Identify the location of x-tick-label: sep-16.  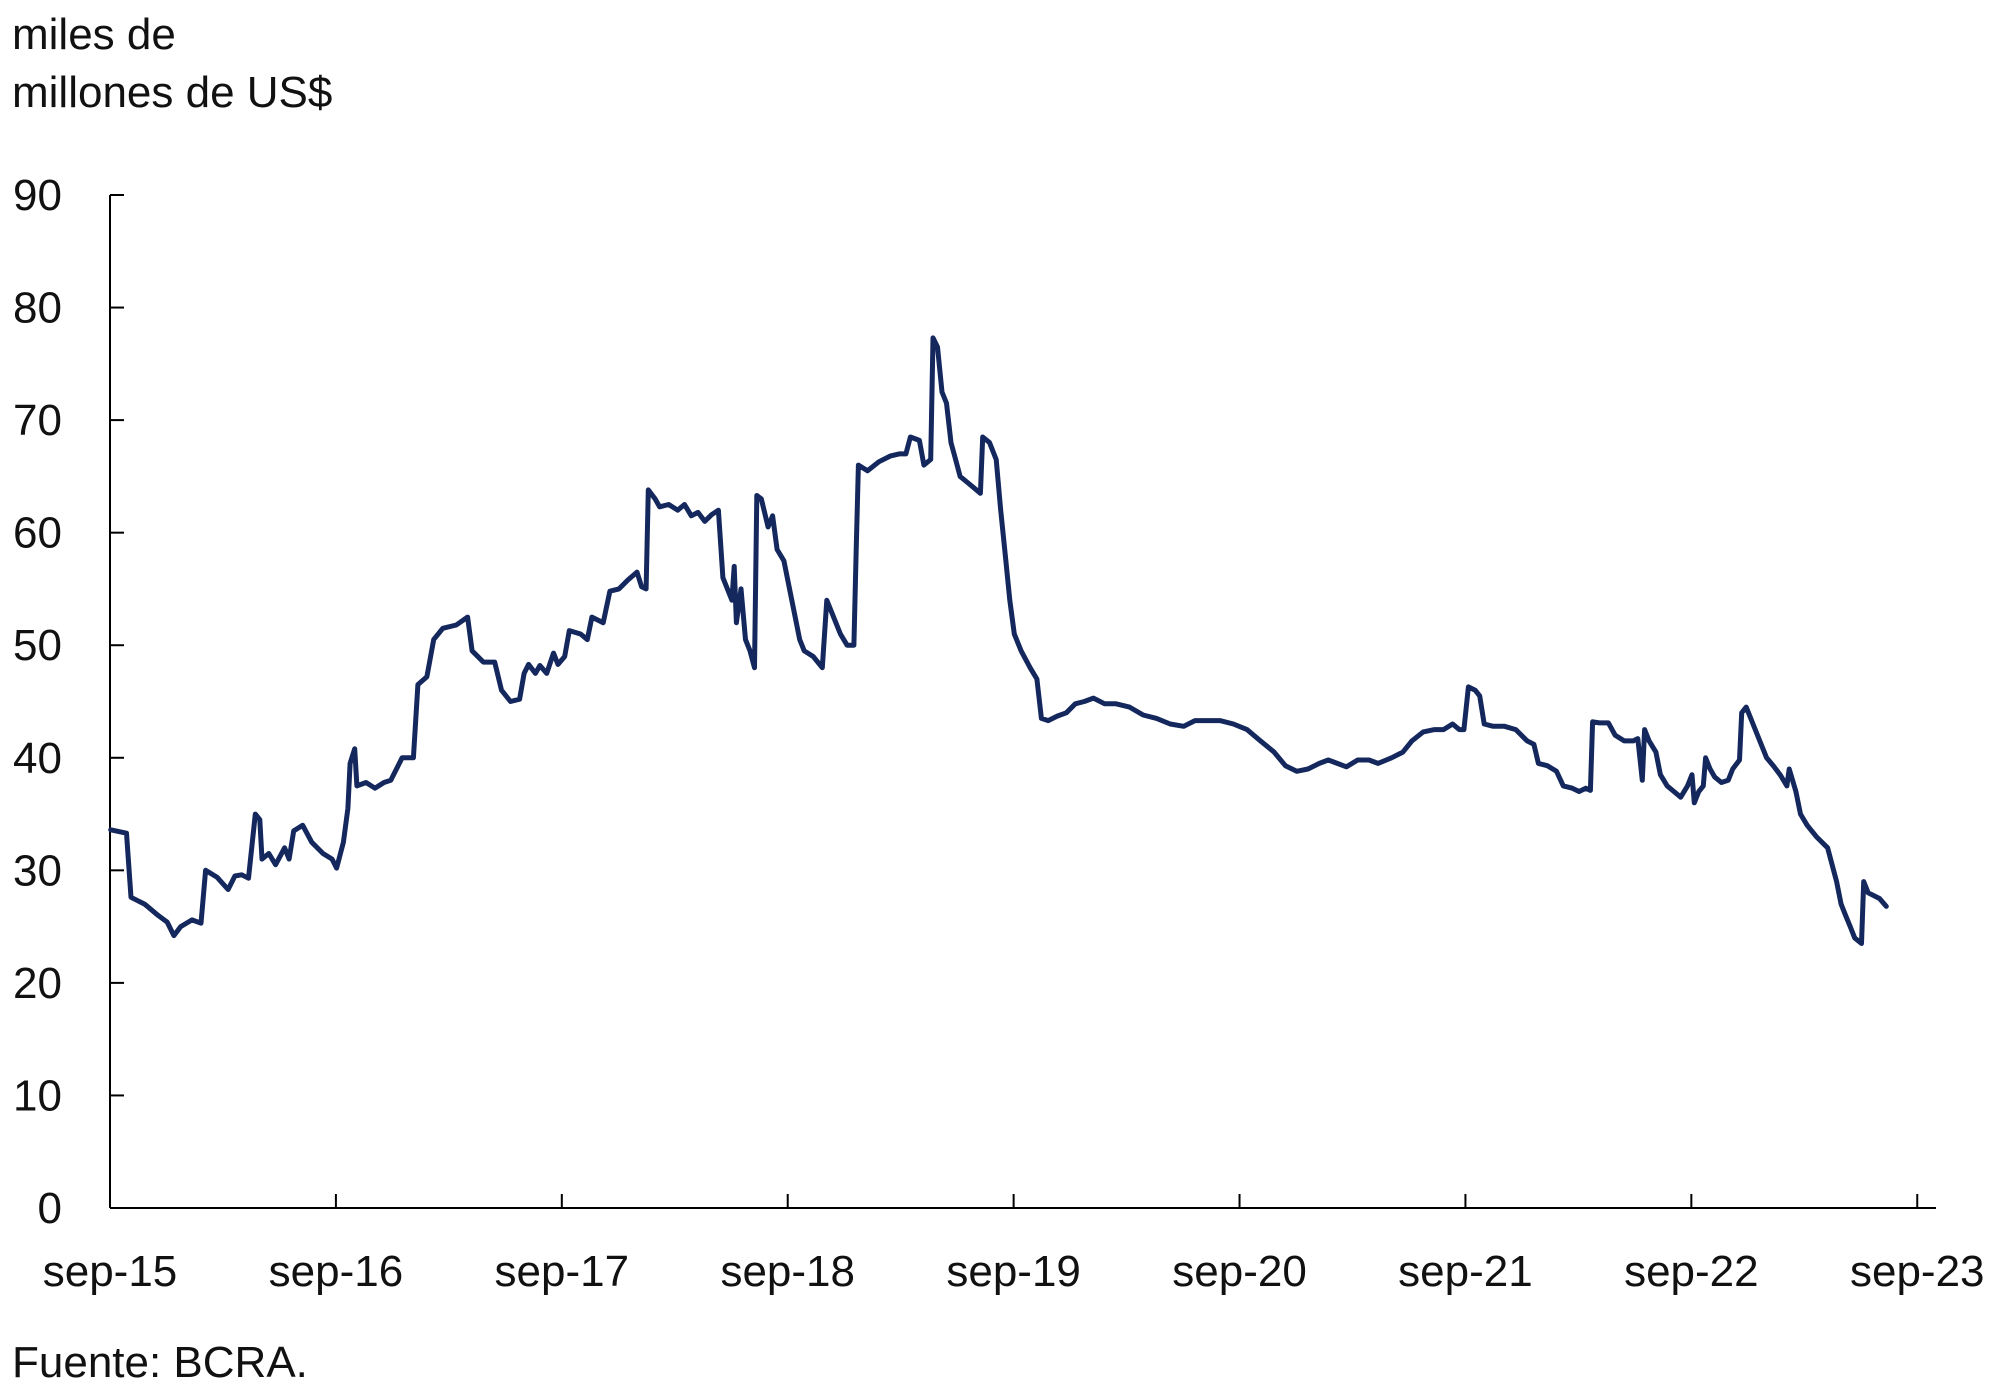
(336, 1271).